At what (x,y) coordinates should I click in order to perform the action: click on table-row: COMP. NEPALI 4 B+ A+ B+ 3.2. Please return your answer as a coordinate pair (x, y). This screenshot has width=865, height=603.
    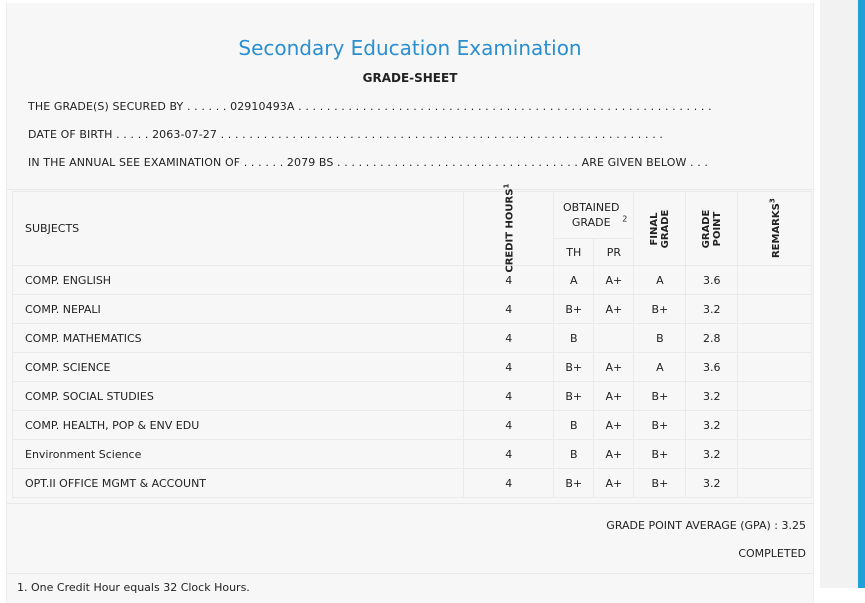
    Looking at the image, I should click on (411, 309).